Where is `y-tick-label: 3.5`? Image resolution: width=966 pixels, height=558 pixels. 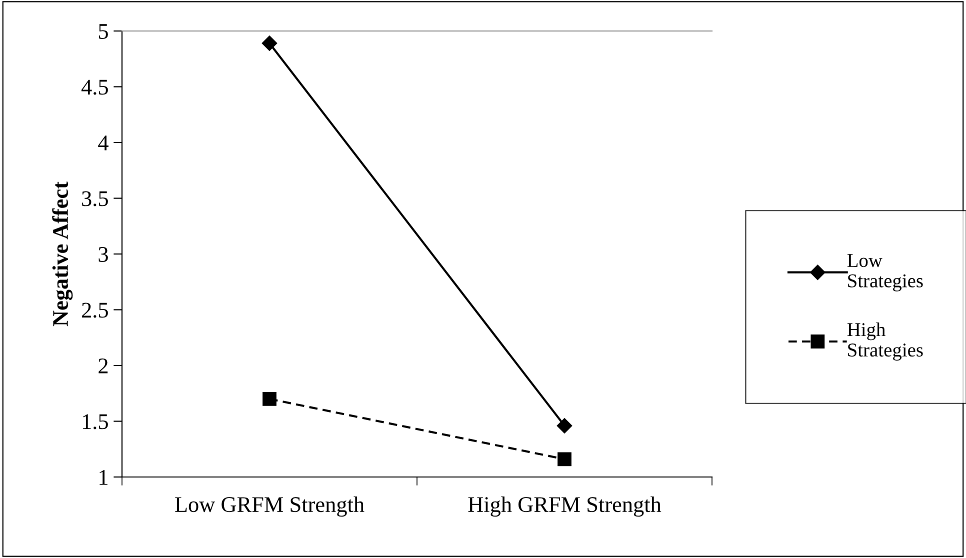 y-tick-label: 3.5 is located at coordinates (95, 198).